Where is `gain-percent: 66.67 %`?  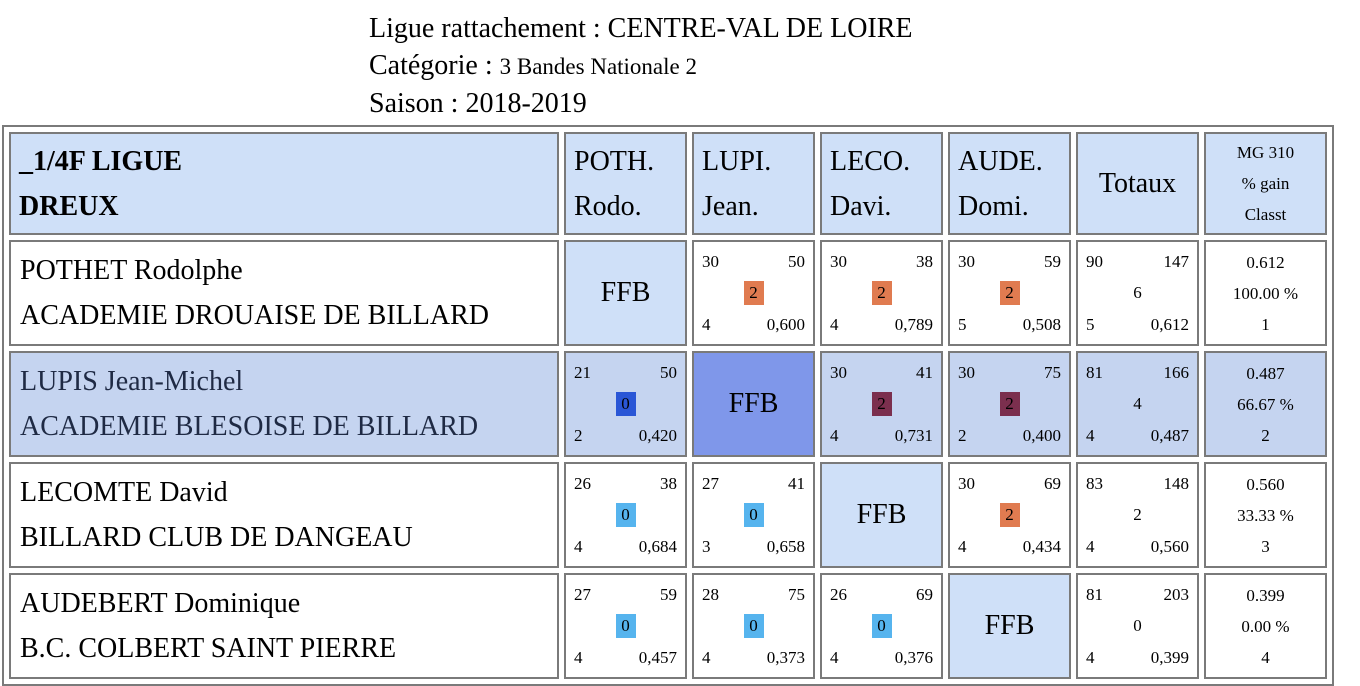 gain-percent: 66.67 % is located at coordinates (1265, 404).